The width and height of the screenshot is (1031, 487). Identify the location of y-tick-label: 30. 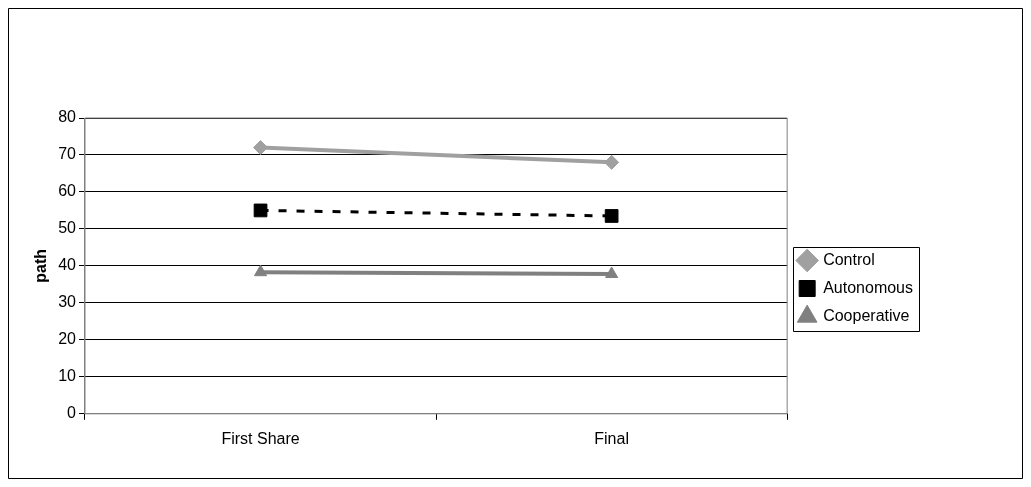
(67, 302).